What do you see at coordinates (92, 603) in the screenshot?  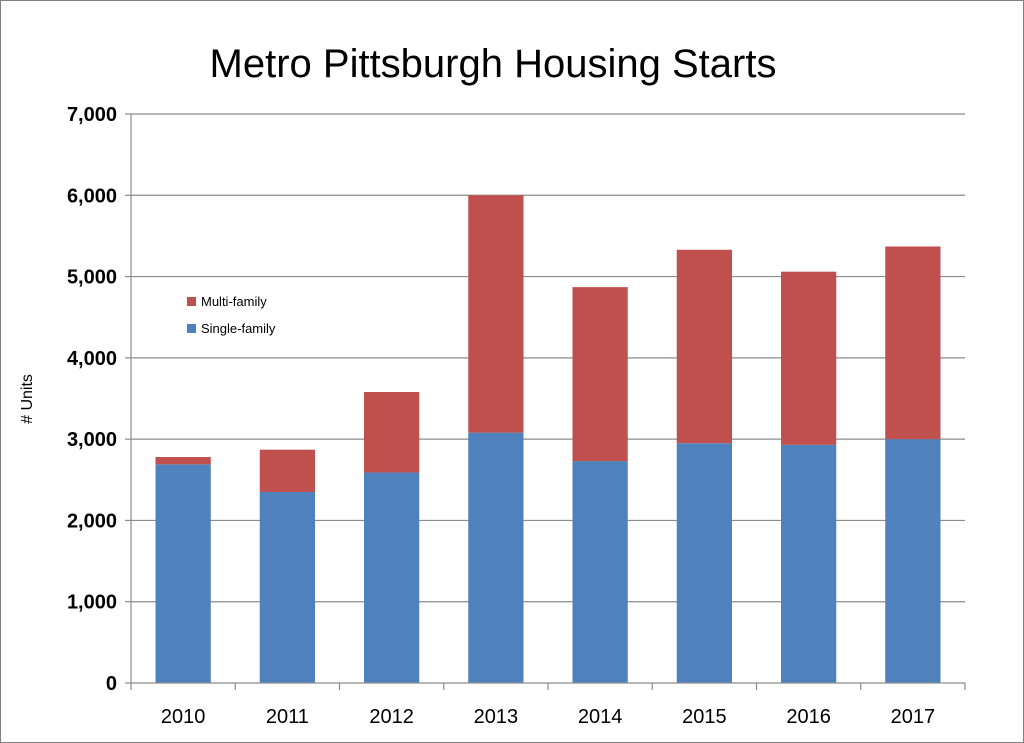 I see `y-tick-label: 1,000` at bounding box center [92, 603].